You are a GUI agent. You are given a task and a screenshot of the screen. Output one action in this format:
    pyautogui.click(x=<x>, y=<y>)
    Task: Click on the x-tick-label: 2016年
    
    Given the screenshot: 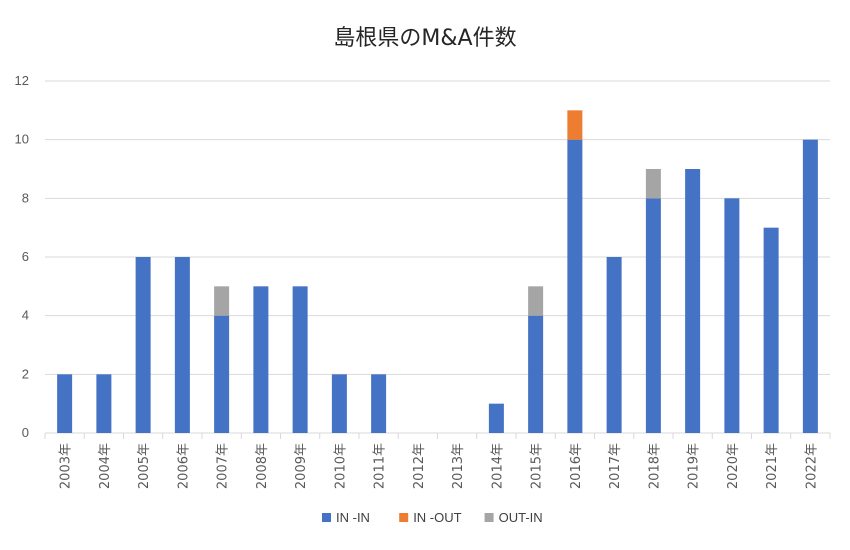 What is the action you would take?
    pyautogui.click(x=576, y=466)
    